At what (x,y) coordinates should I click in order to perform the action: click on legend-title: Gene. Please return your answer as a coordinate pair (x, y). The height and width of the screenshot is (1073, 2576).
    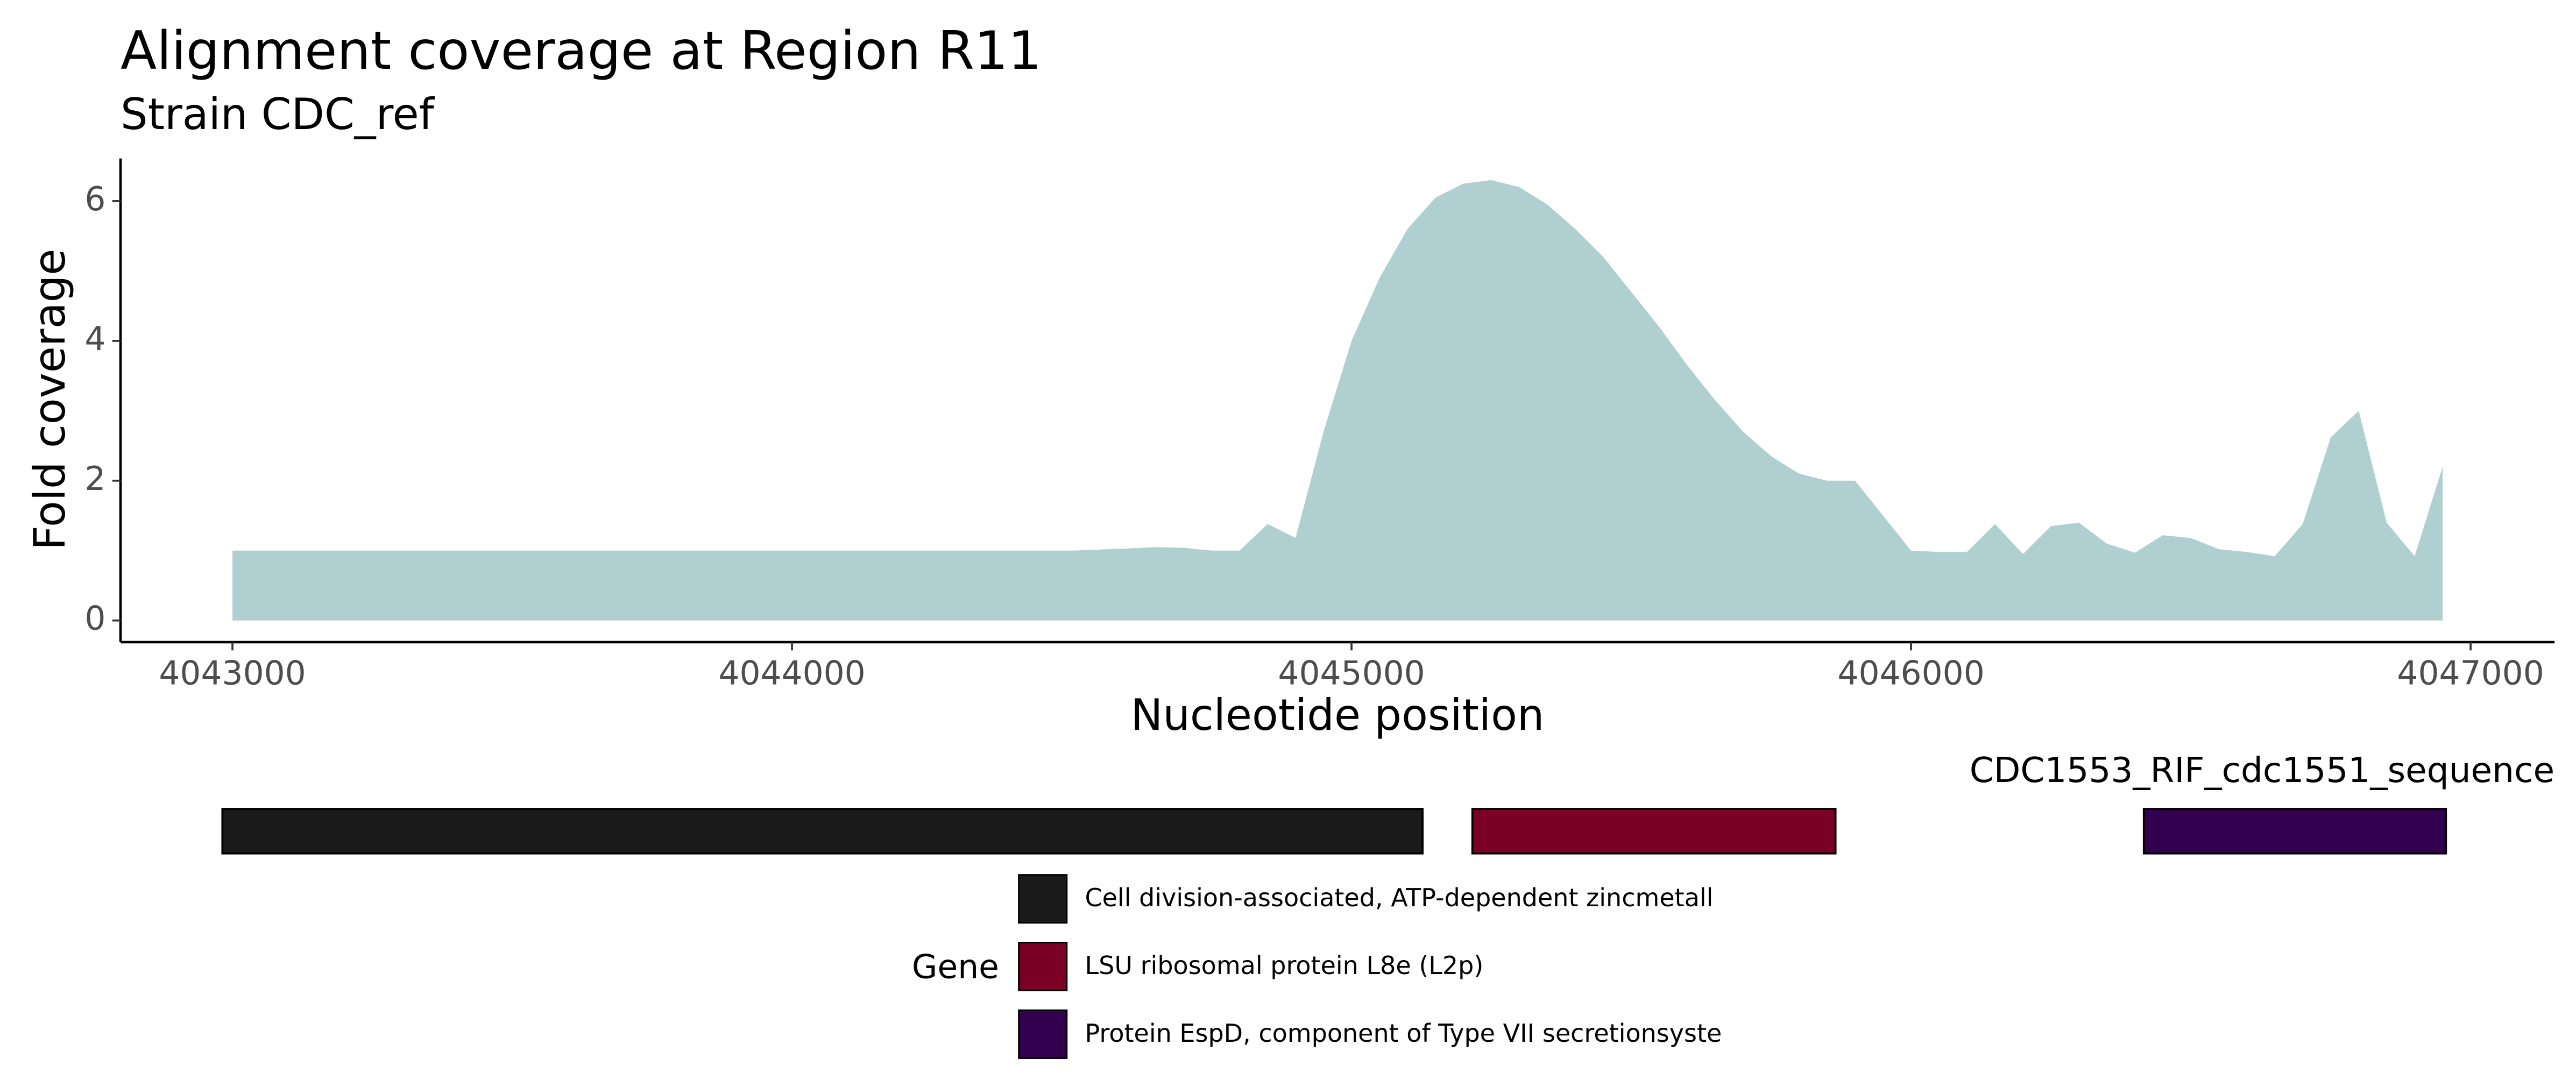
    Looking at the image, I should click on (955, 967).